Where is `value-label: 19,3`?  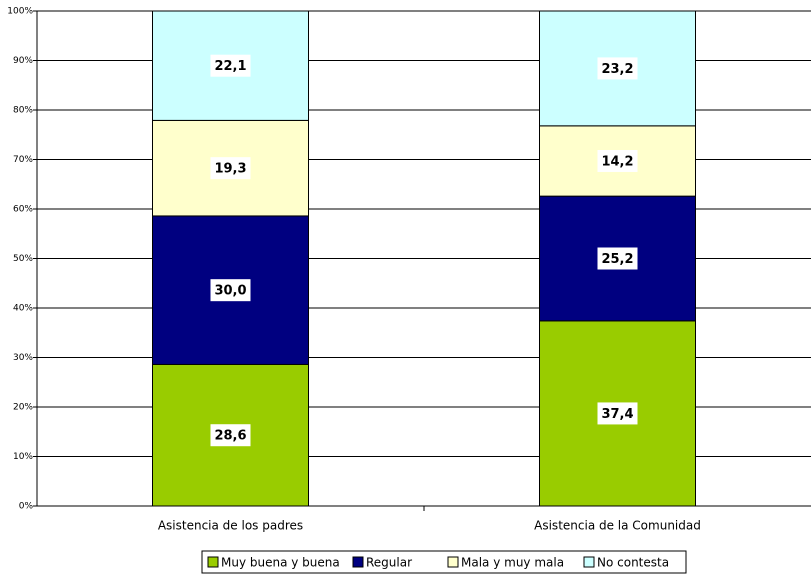
value-label: 19,3 is located at coordinates (230, 169).